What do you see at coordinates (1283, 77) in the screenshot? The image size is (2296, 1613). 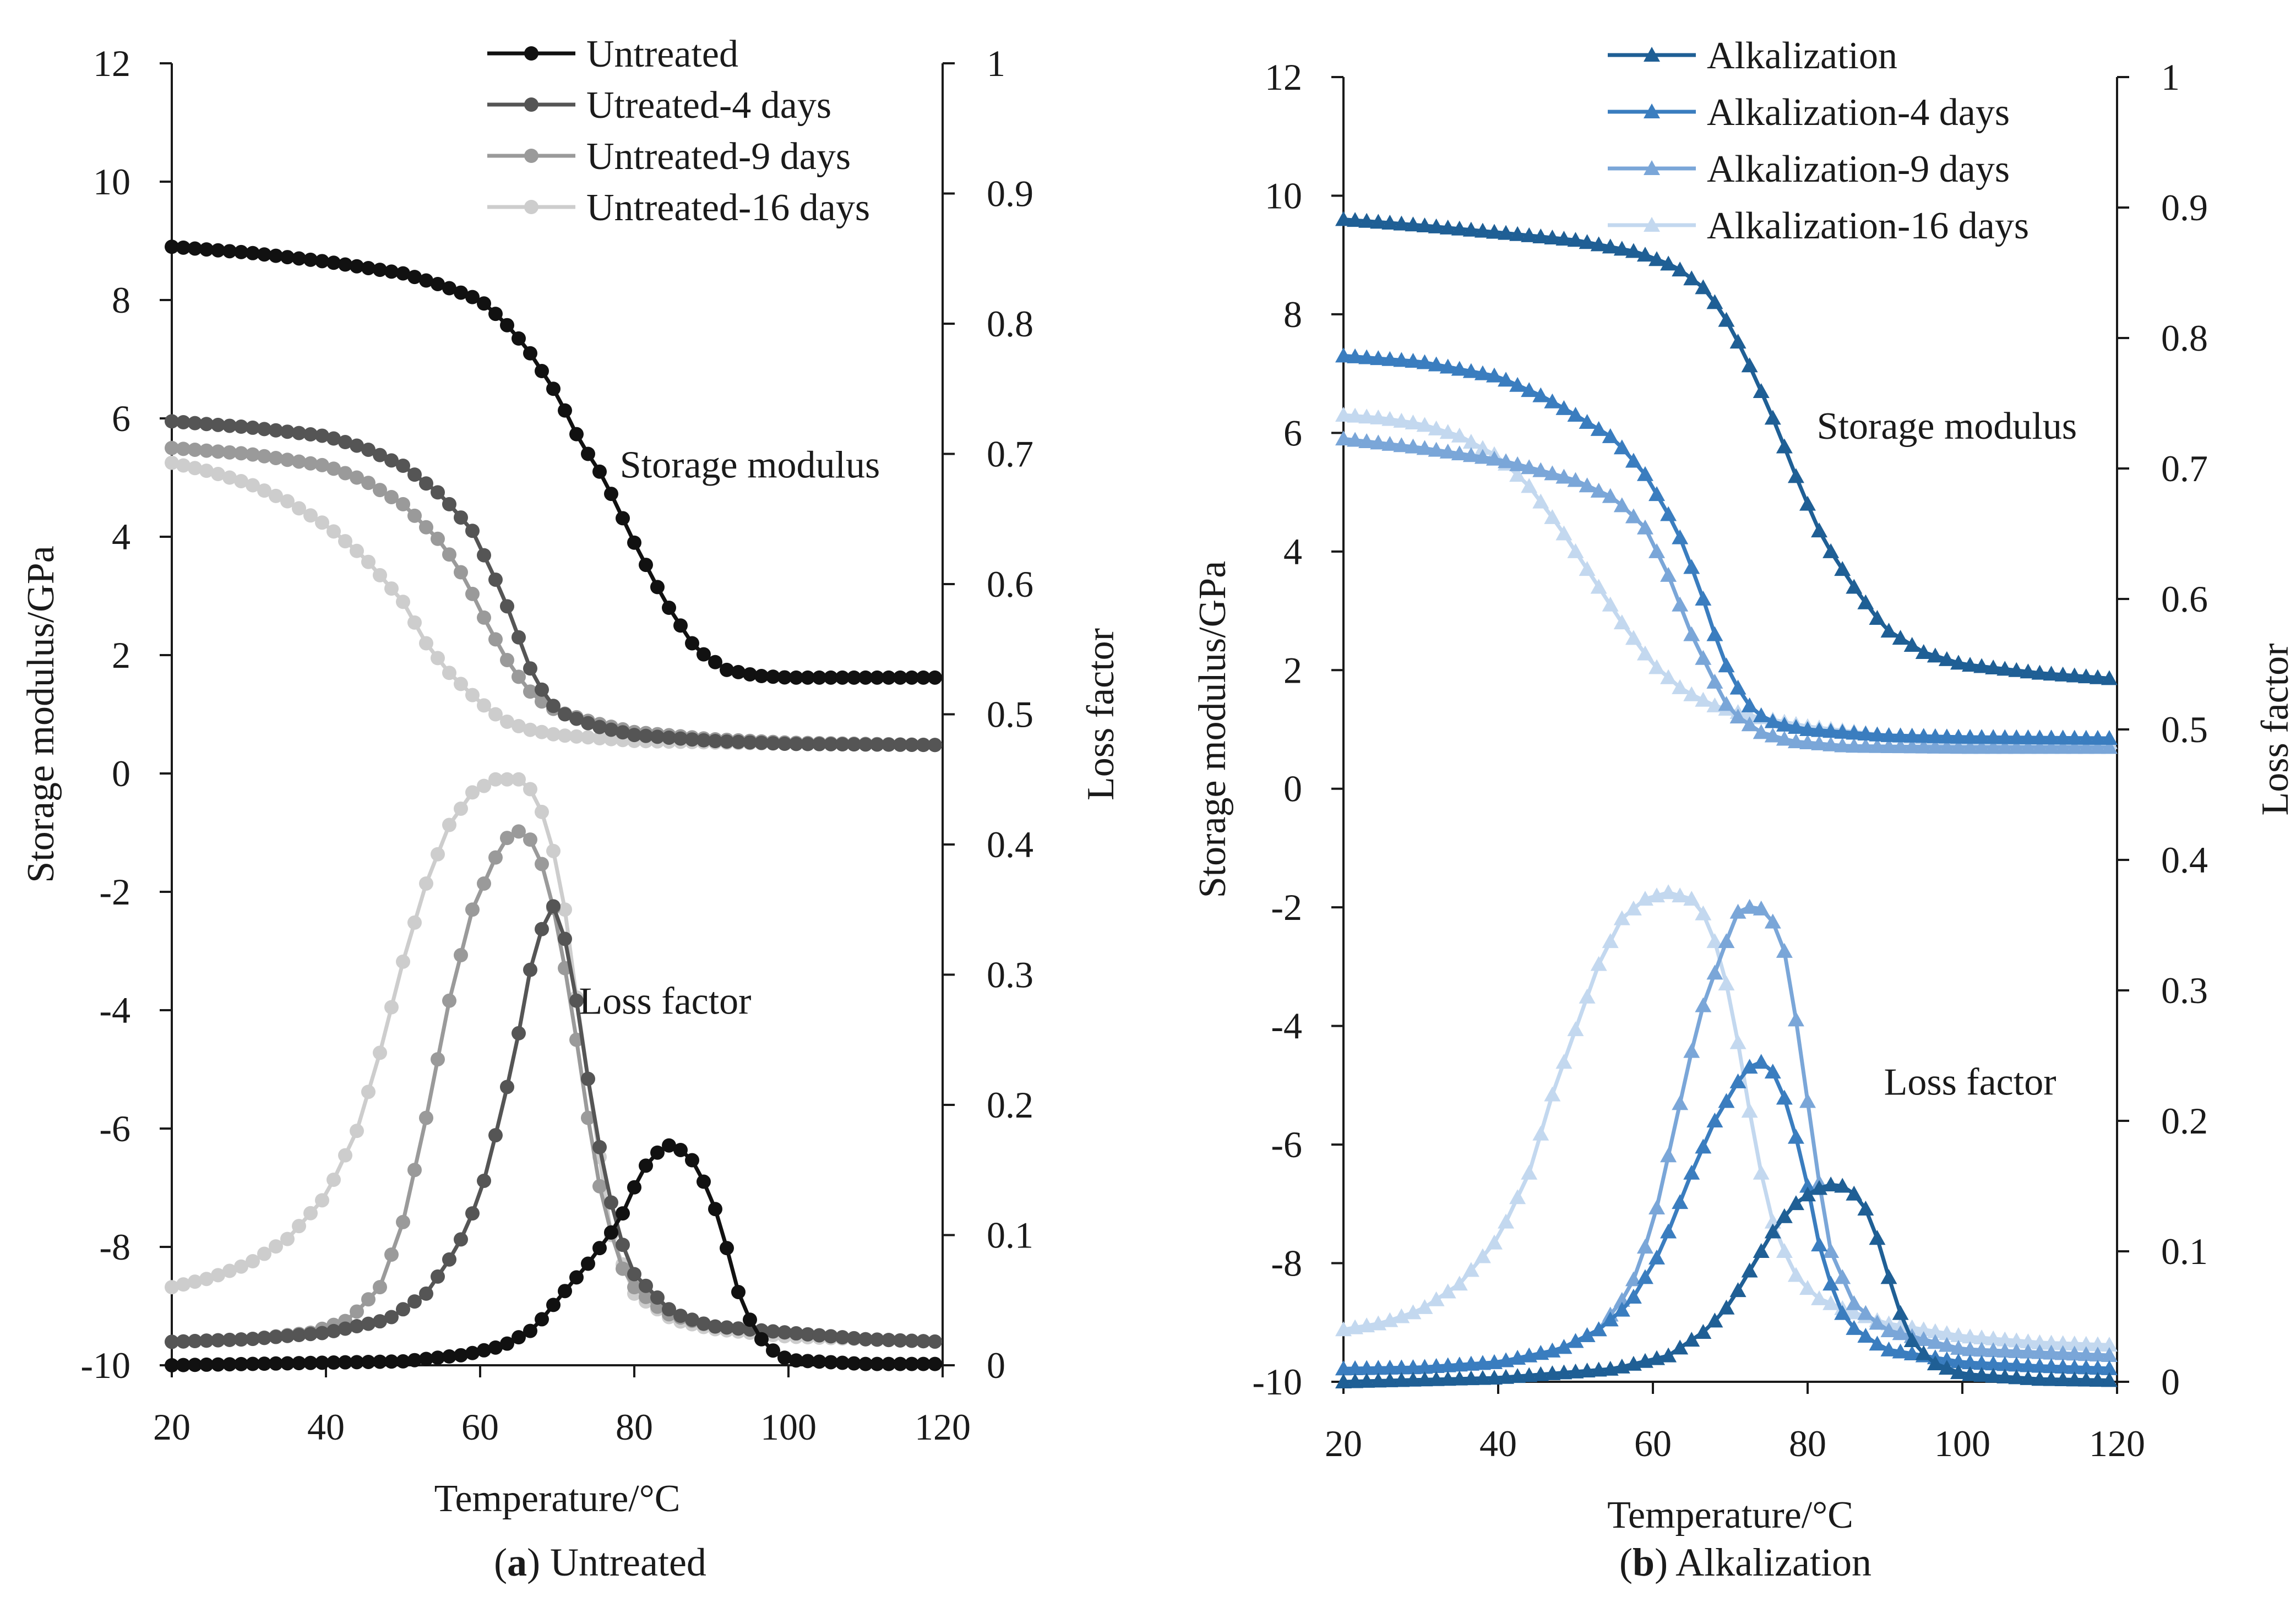 I see `left-y-tick-label: 12` at bounding box center [1283, 77].